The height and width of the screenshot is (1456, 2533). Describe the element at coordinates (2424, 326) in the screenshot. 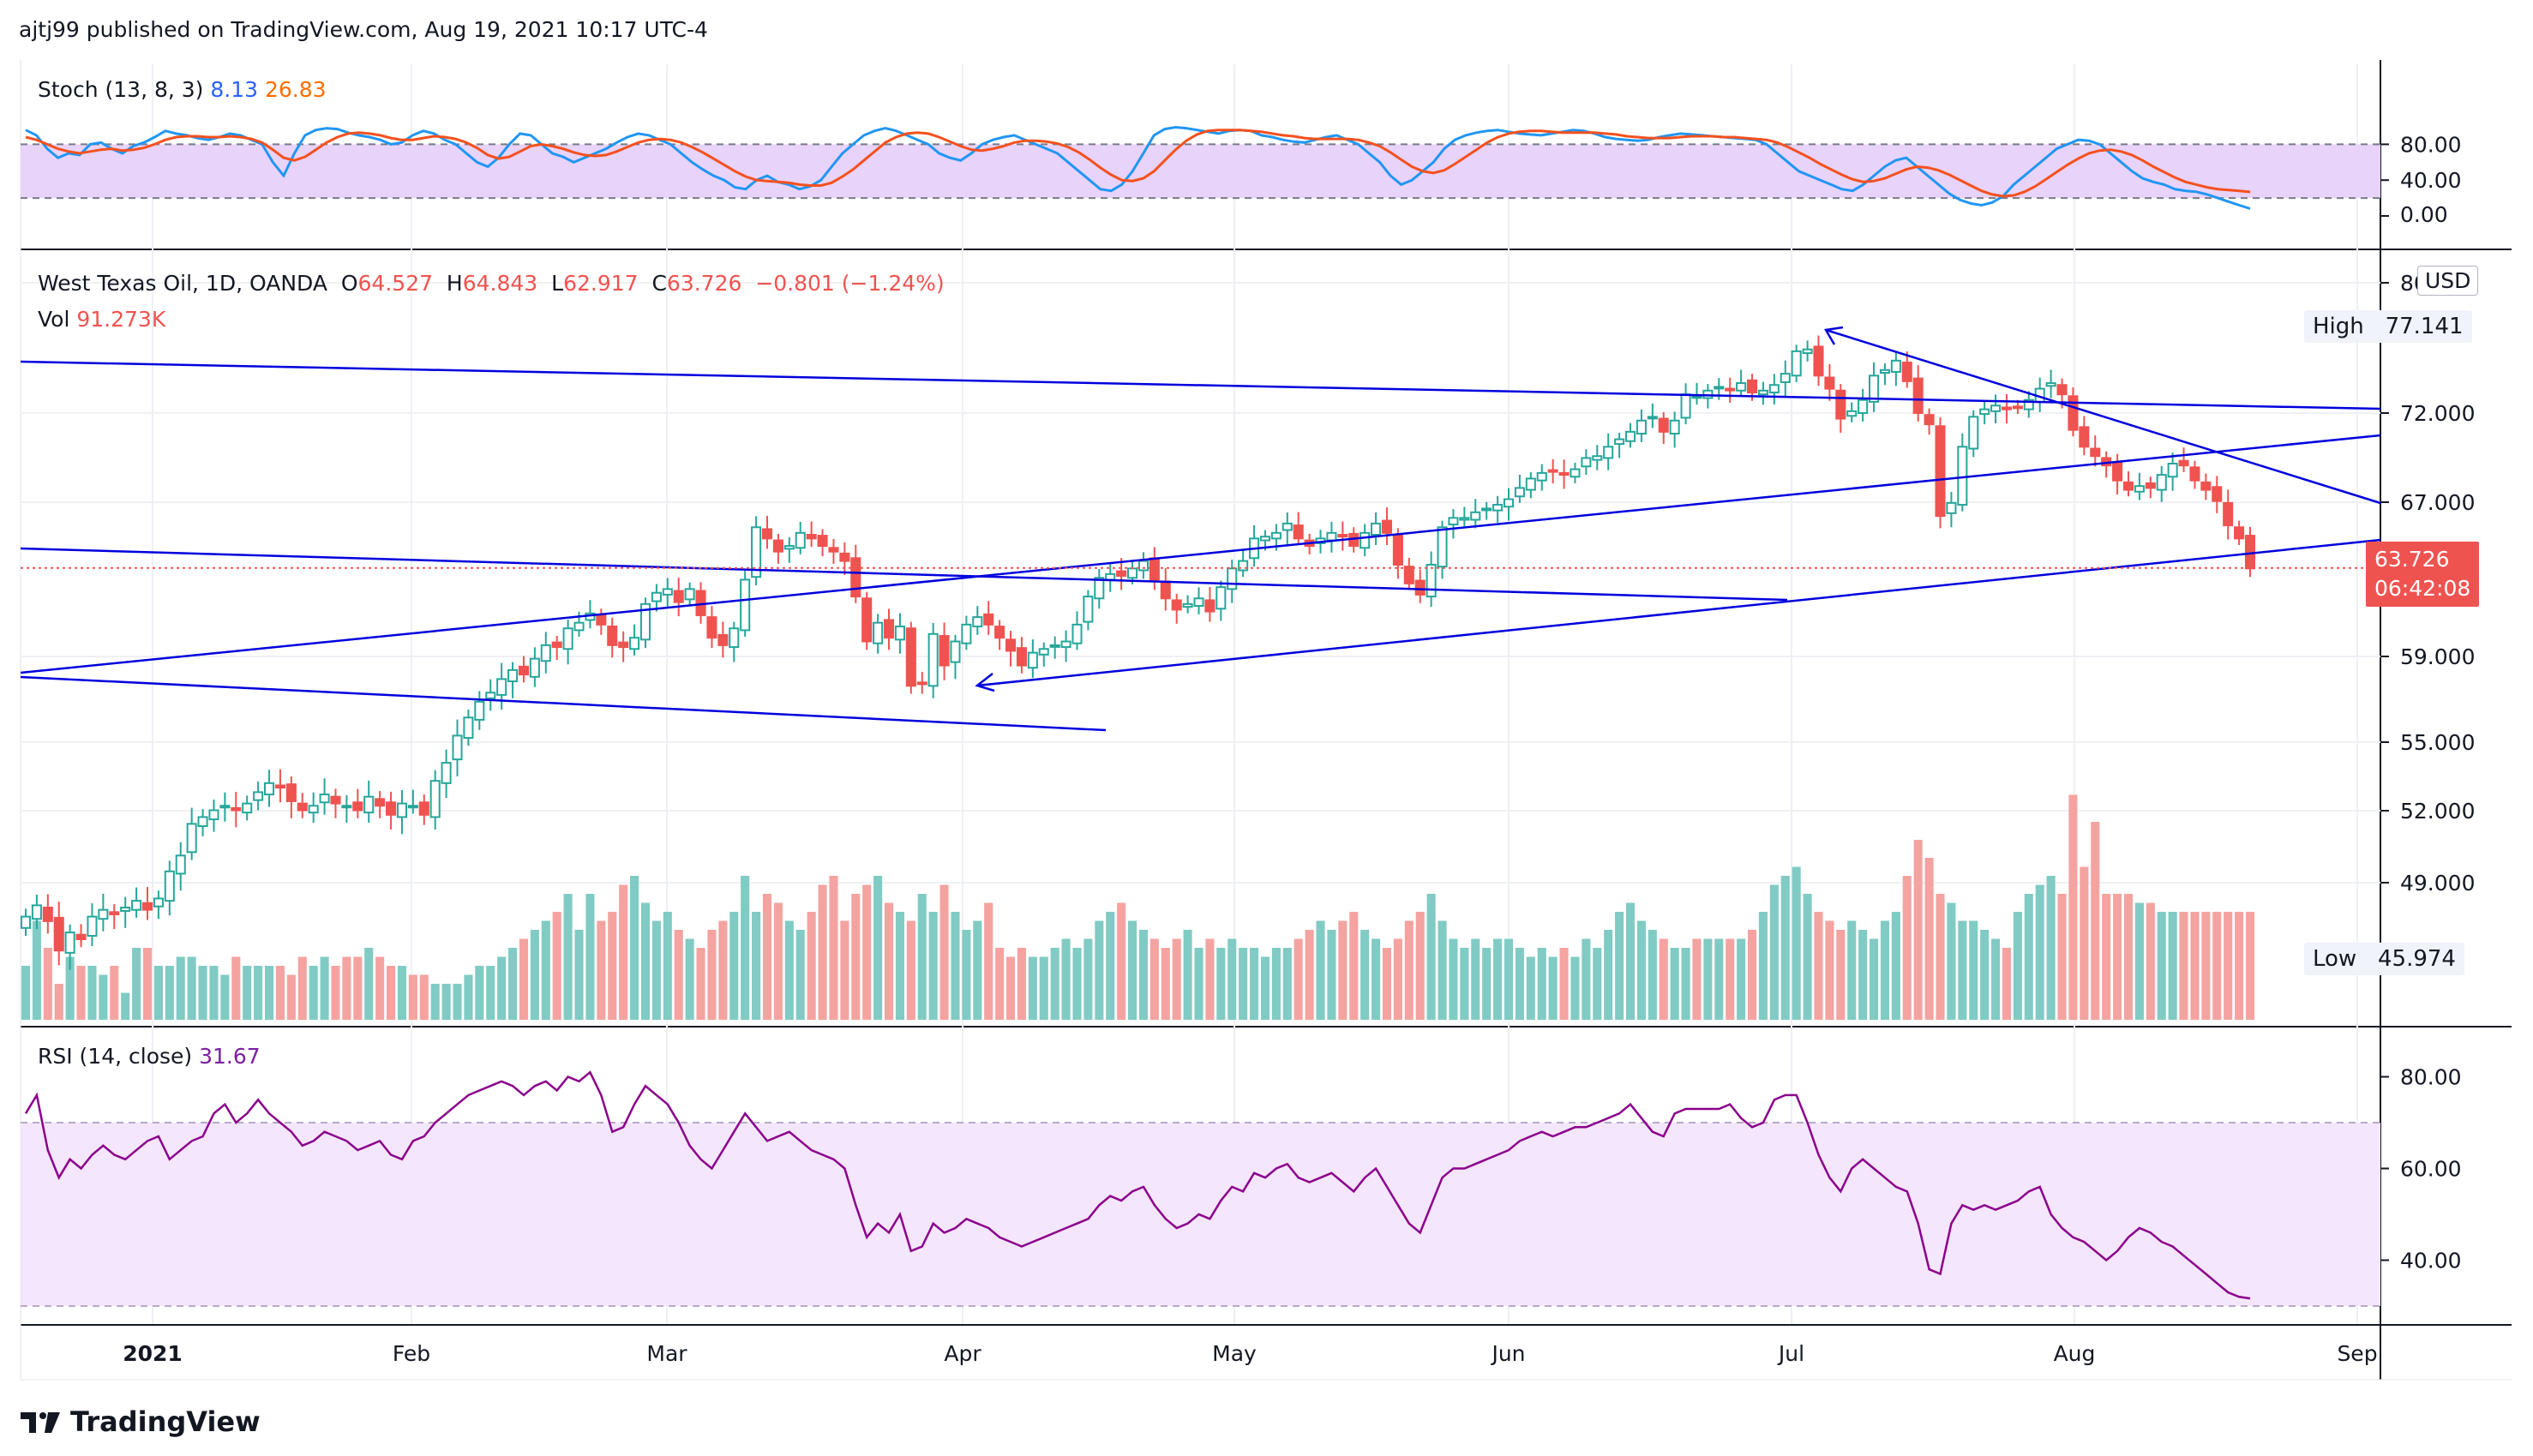

I see `high-badge-value: 77.141` at that location.